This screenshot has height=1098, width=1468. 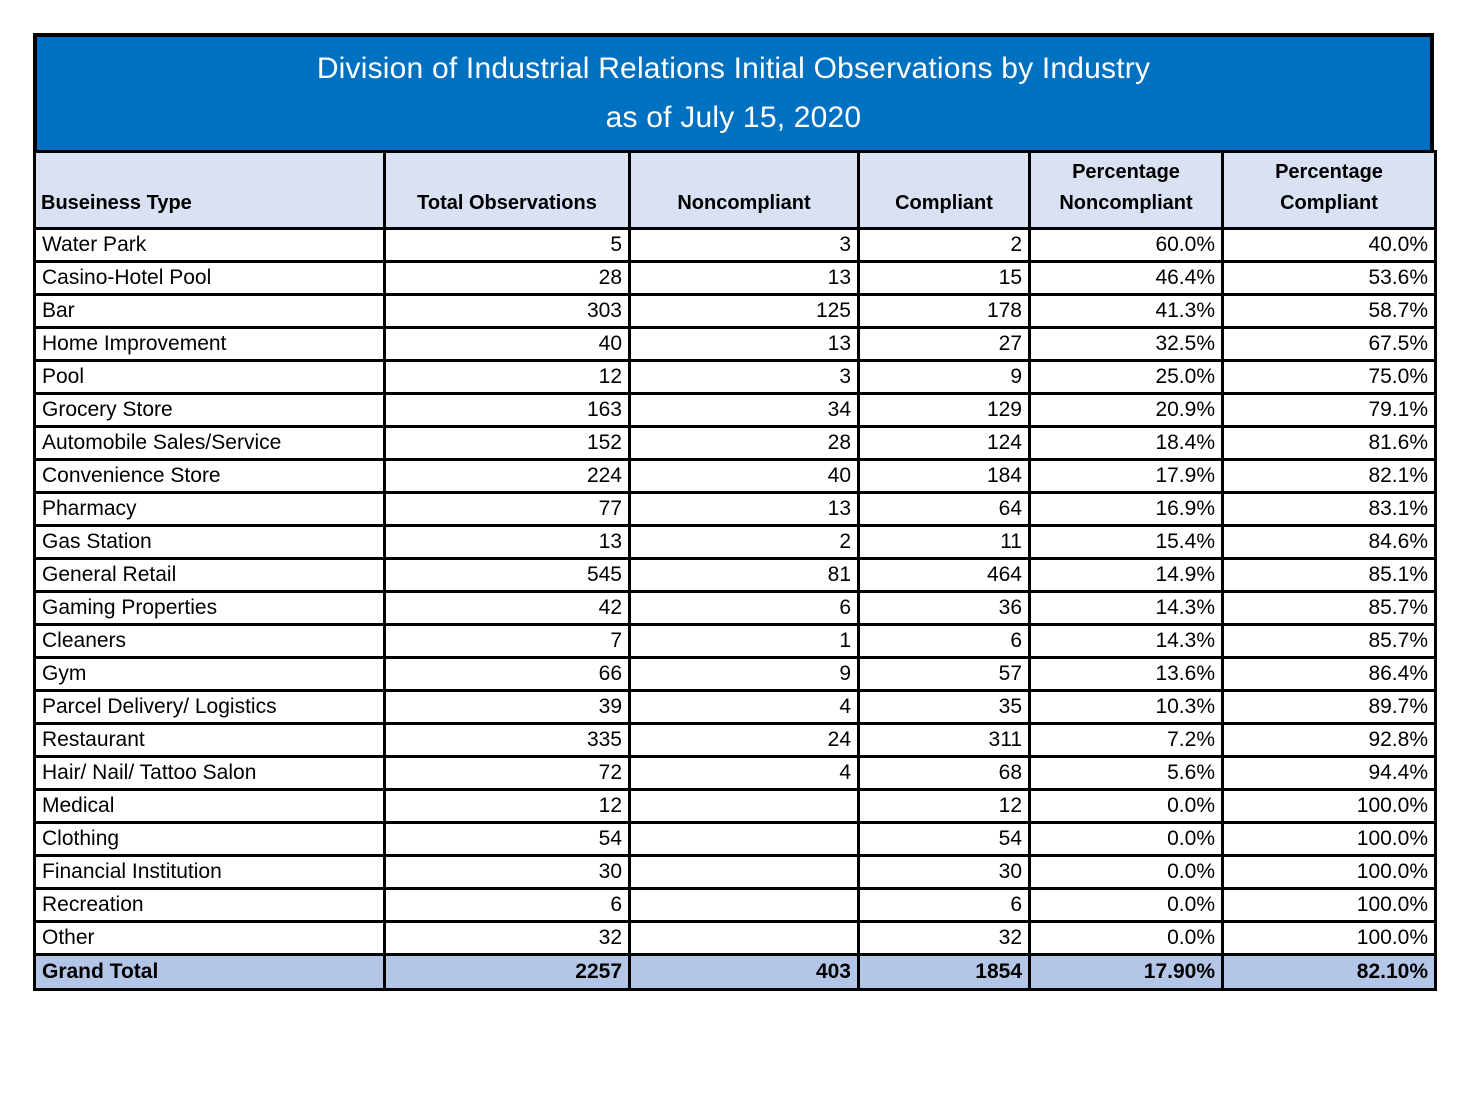 I want to click on business-type-cell: Water Park, so click(x=209, y=245).